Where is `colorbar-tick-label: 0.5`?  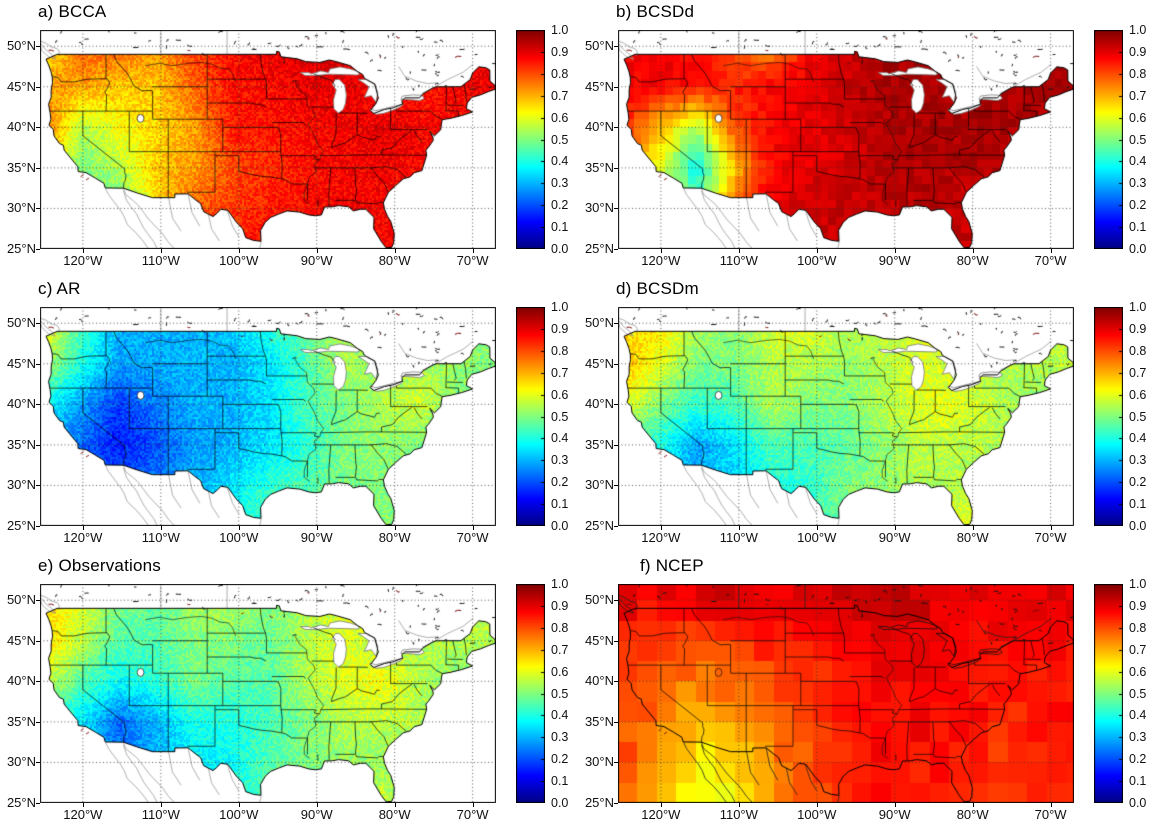
colorbar-tick-label: 0.5 is located at coordinates (560, 139).